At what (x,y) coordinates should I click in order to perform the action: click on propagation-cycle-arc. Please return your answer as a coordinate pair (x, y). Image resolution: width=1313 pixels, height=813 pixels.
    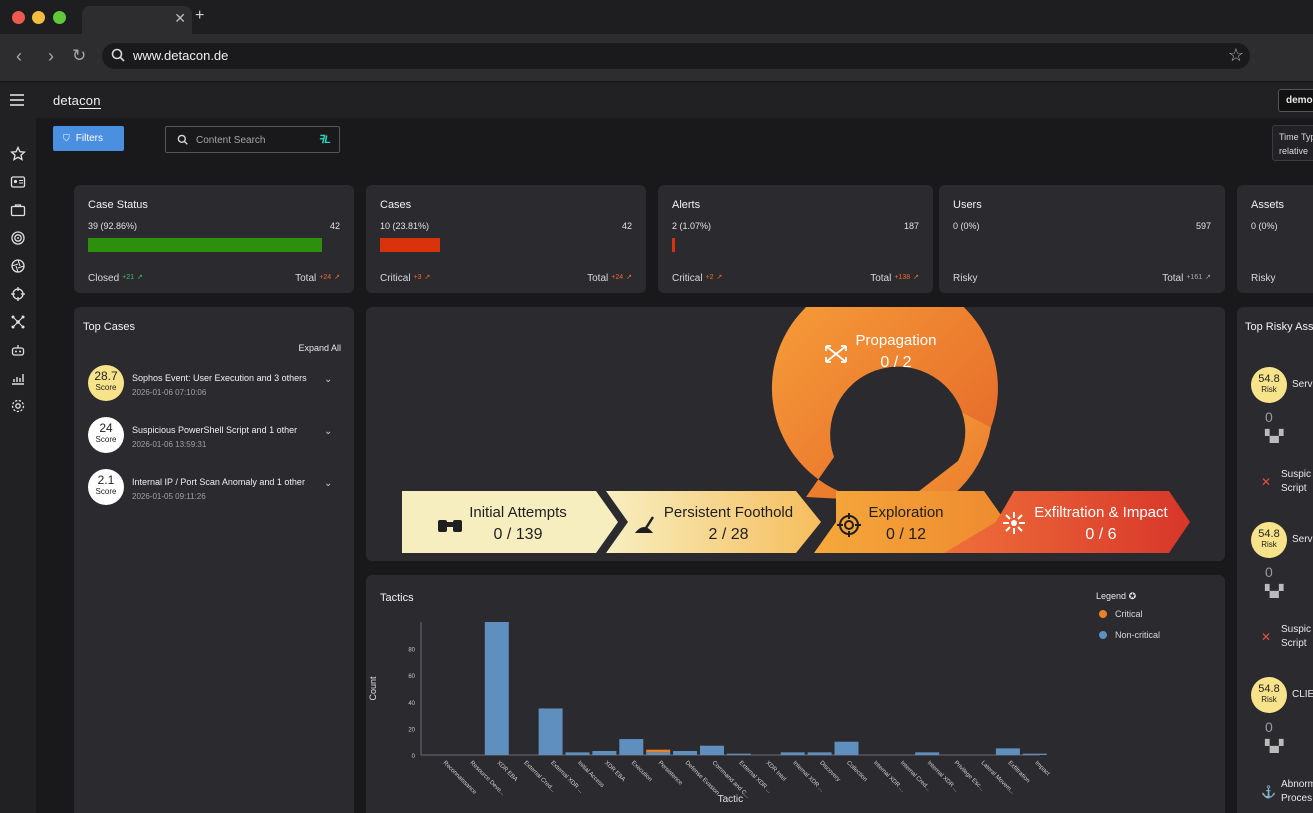
    Looking at the image, I should click on (884, 404).